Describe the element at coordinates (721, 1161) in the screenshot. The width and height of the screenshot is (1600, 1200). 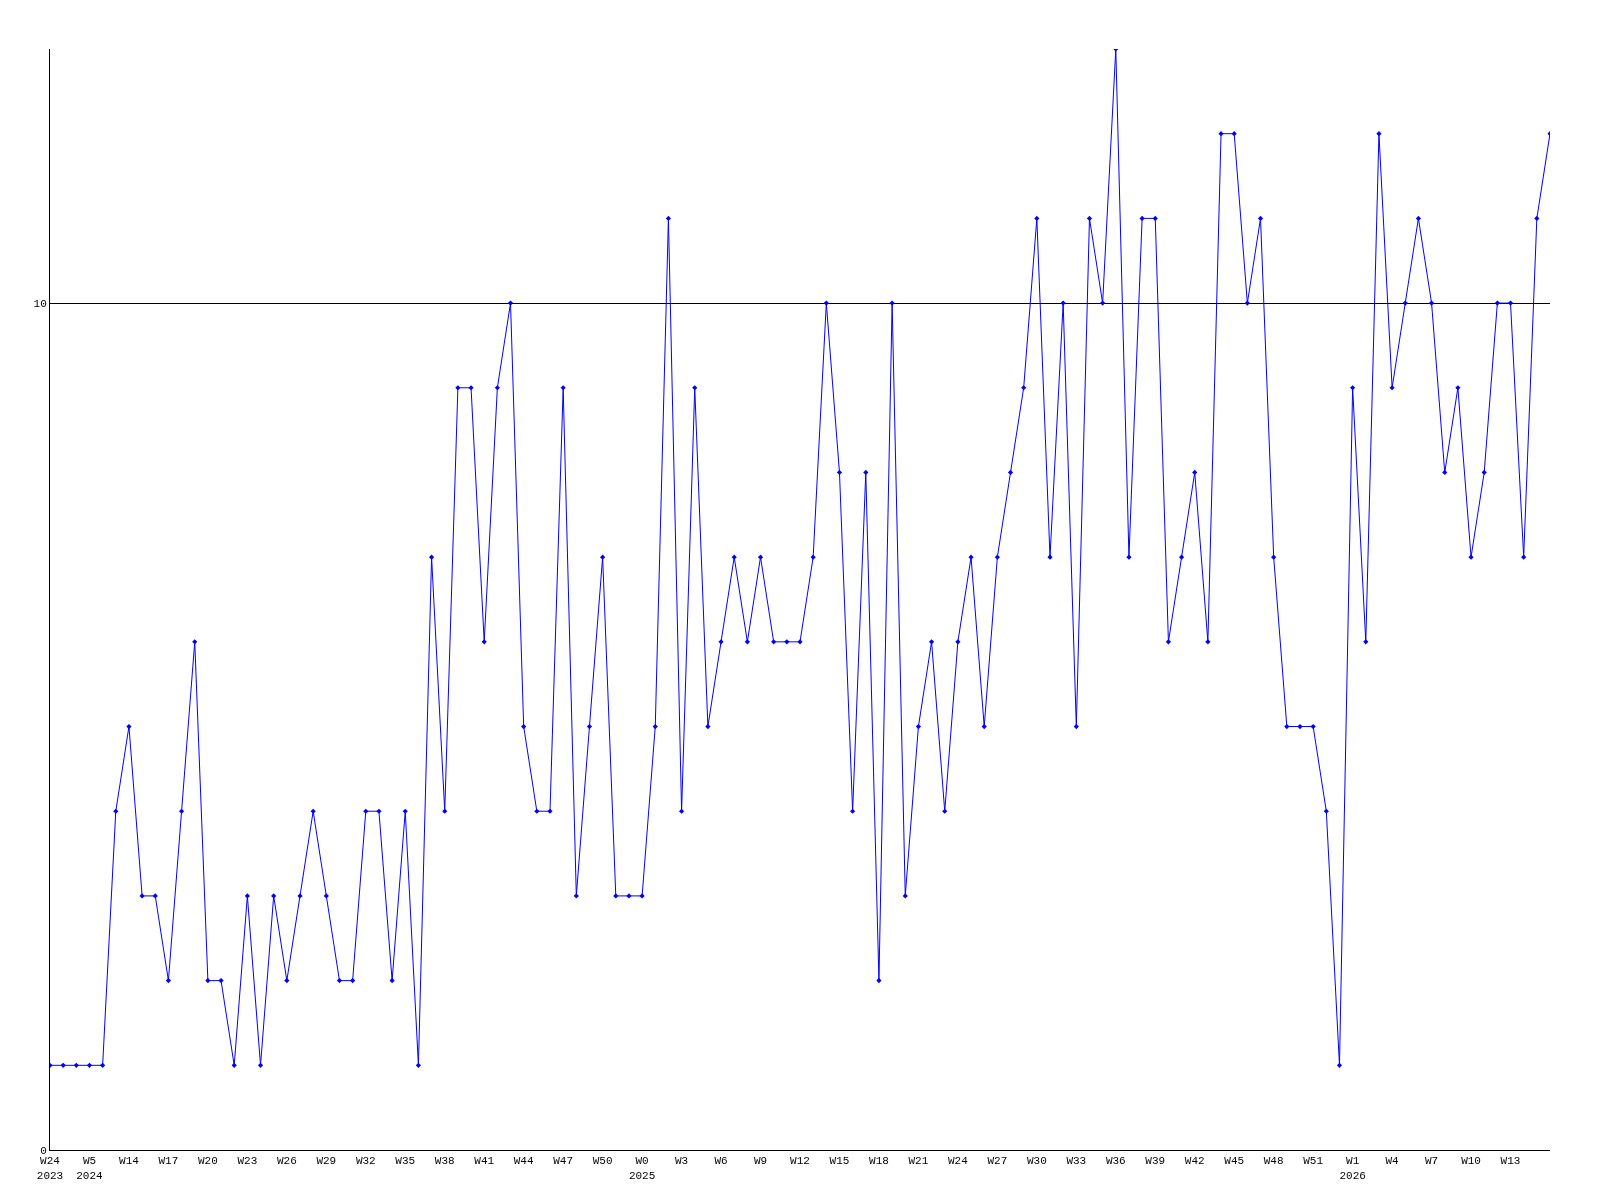
I see `x-tick-label: W6` at that location.